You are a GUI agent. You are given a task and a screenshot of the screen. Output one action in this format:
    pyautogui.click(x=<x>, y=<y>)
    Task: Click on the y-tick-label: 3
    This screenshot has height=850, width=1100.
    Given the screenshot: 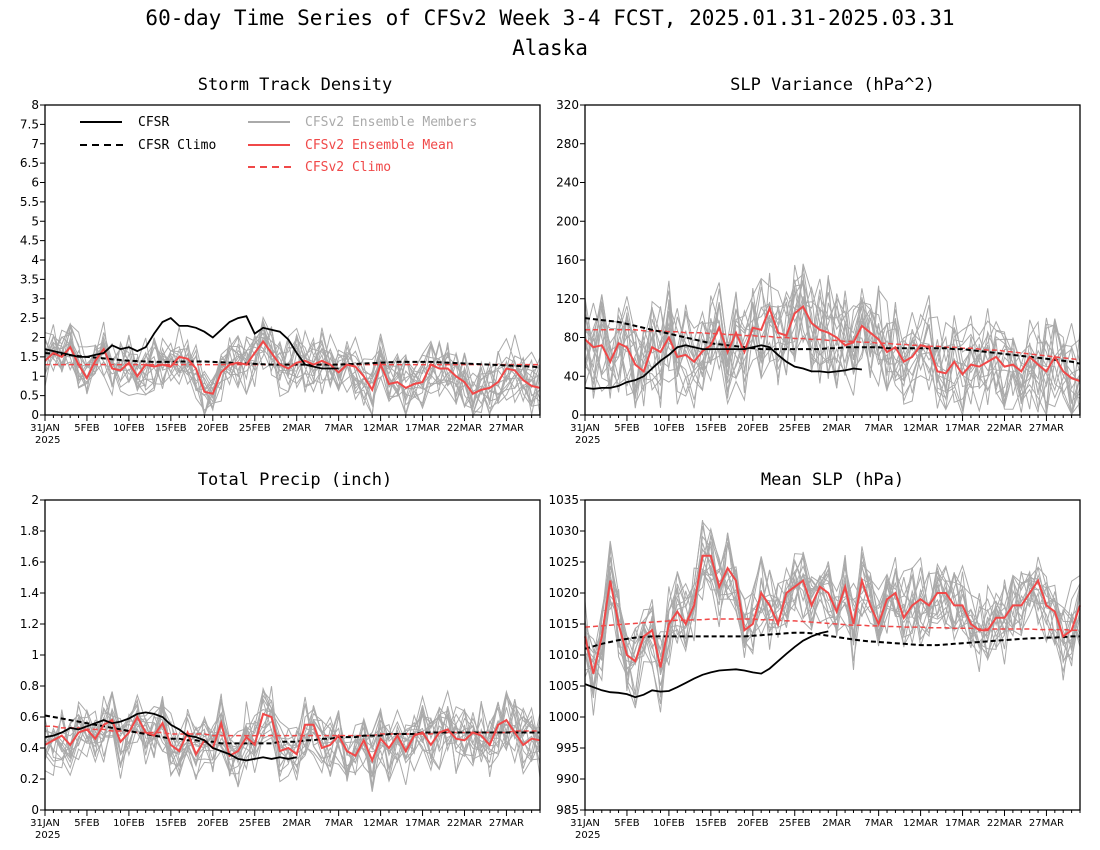 What is the action you would take?
    pyautogui.click(x=35, y=299)
    